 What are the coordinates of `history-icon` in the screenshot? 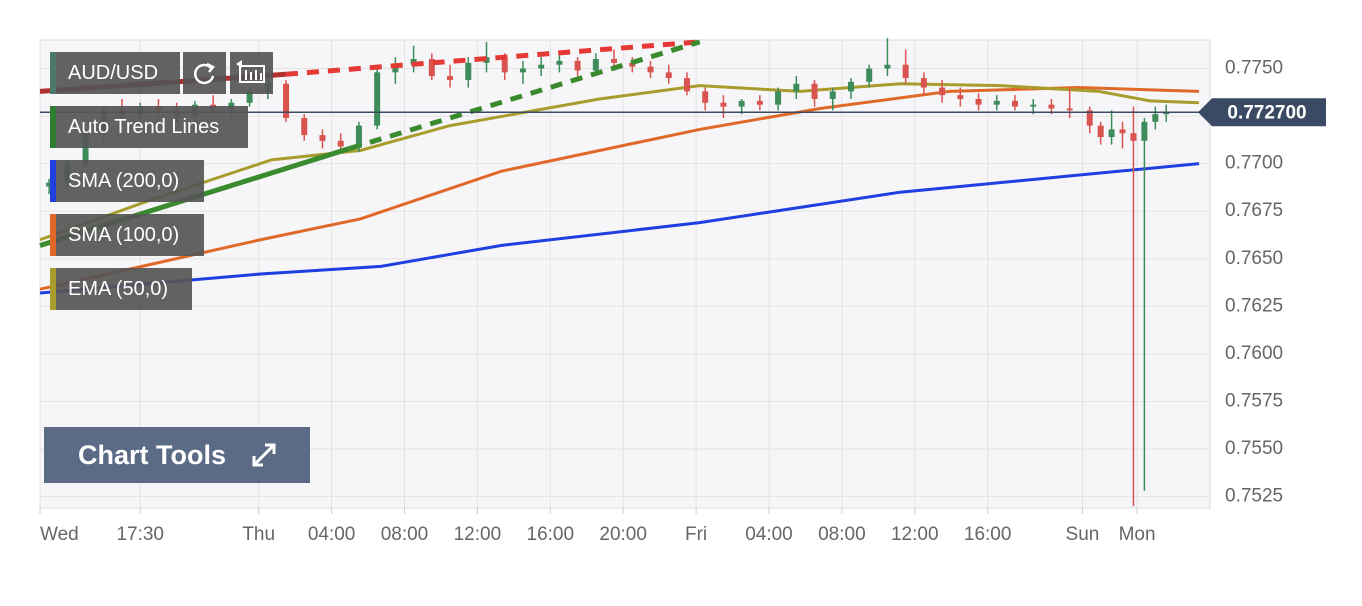 It's located at (250, 71).